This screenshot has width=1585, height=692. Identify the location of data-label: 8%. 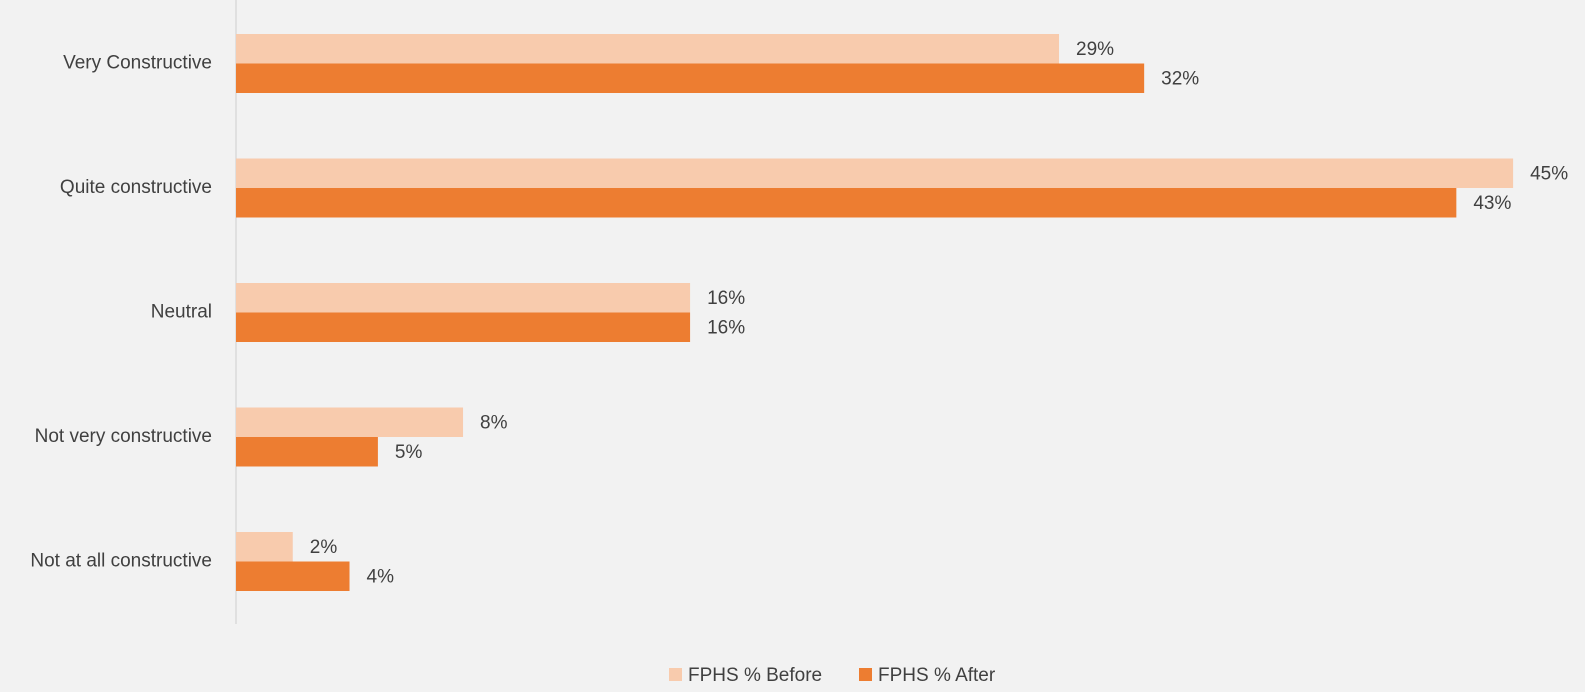
(494, 422).